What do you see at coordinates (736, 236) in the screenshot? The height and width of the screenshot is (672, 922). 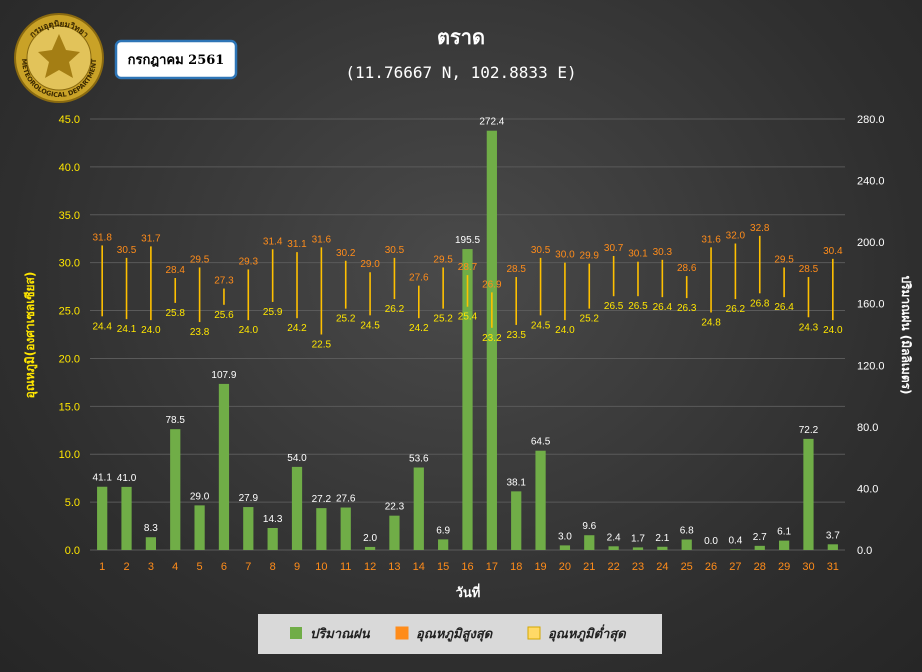 I see `max-temp-label: 32.0` at bounding box center [736, 236].